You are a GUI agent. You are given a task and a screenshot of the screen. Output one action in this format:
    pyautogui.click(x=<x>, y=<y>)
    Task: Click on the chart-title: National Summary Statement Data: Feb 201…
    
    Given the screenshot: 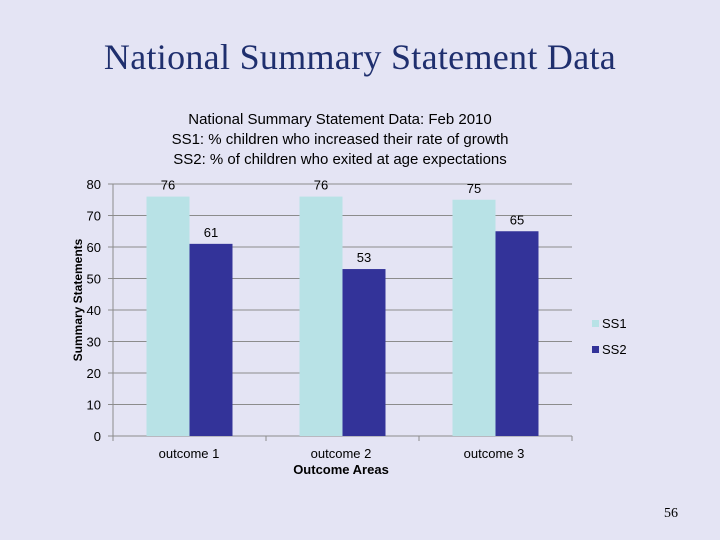 What is the action you would take?
    pyautogui.click(x=340, y=140)
    